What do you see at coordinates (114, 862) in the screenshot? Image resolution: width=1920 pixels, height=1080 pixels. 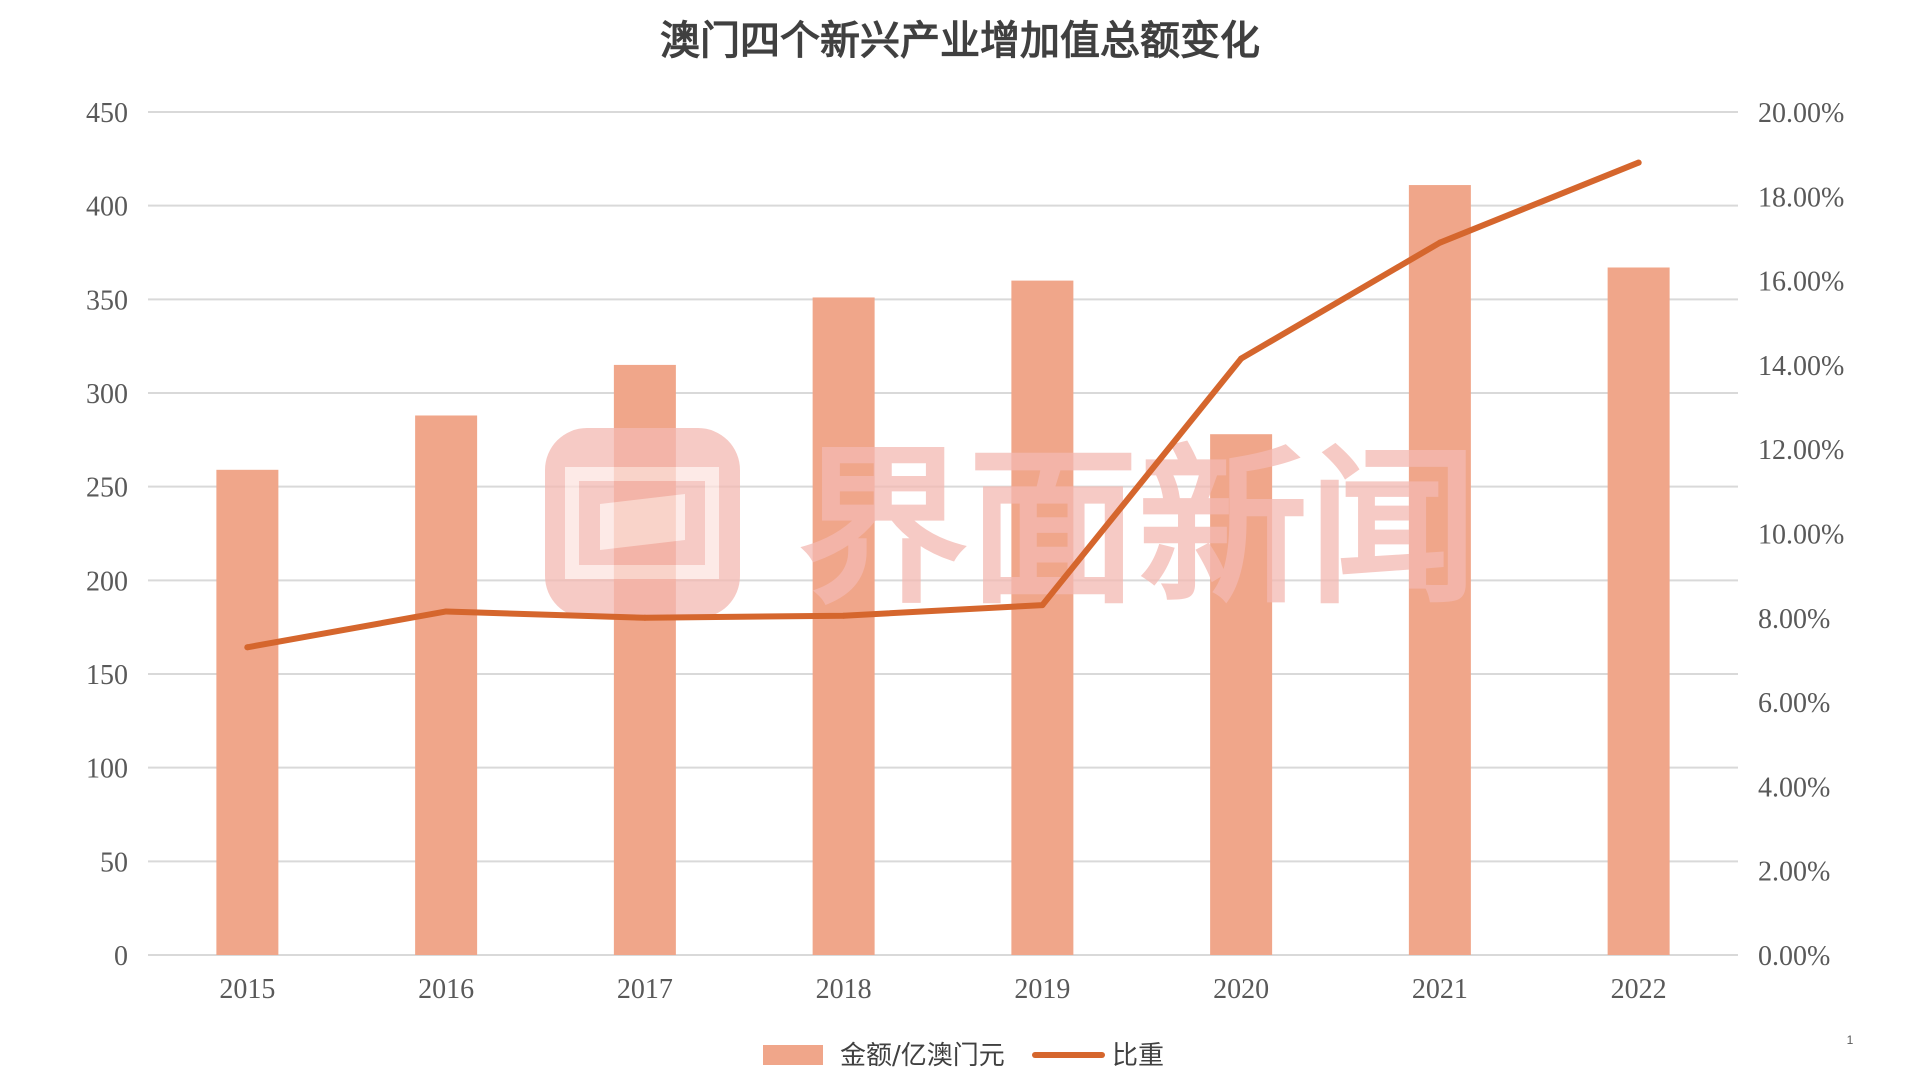 I see `y-left-tick-label: 50` at bounding box center [114, 862].